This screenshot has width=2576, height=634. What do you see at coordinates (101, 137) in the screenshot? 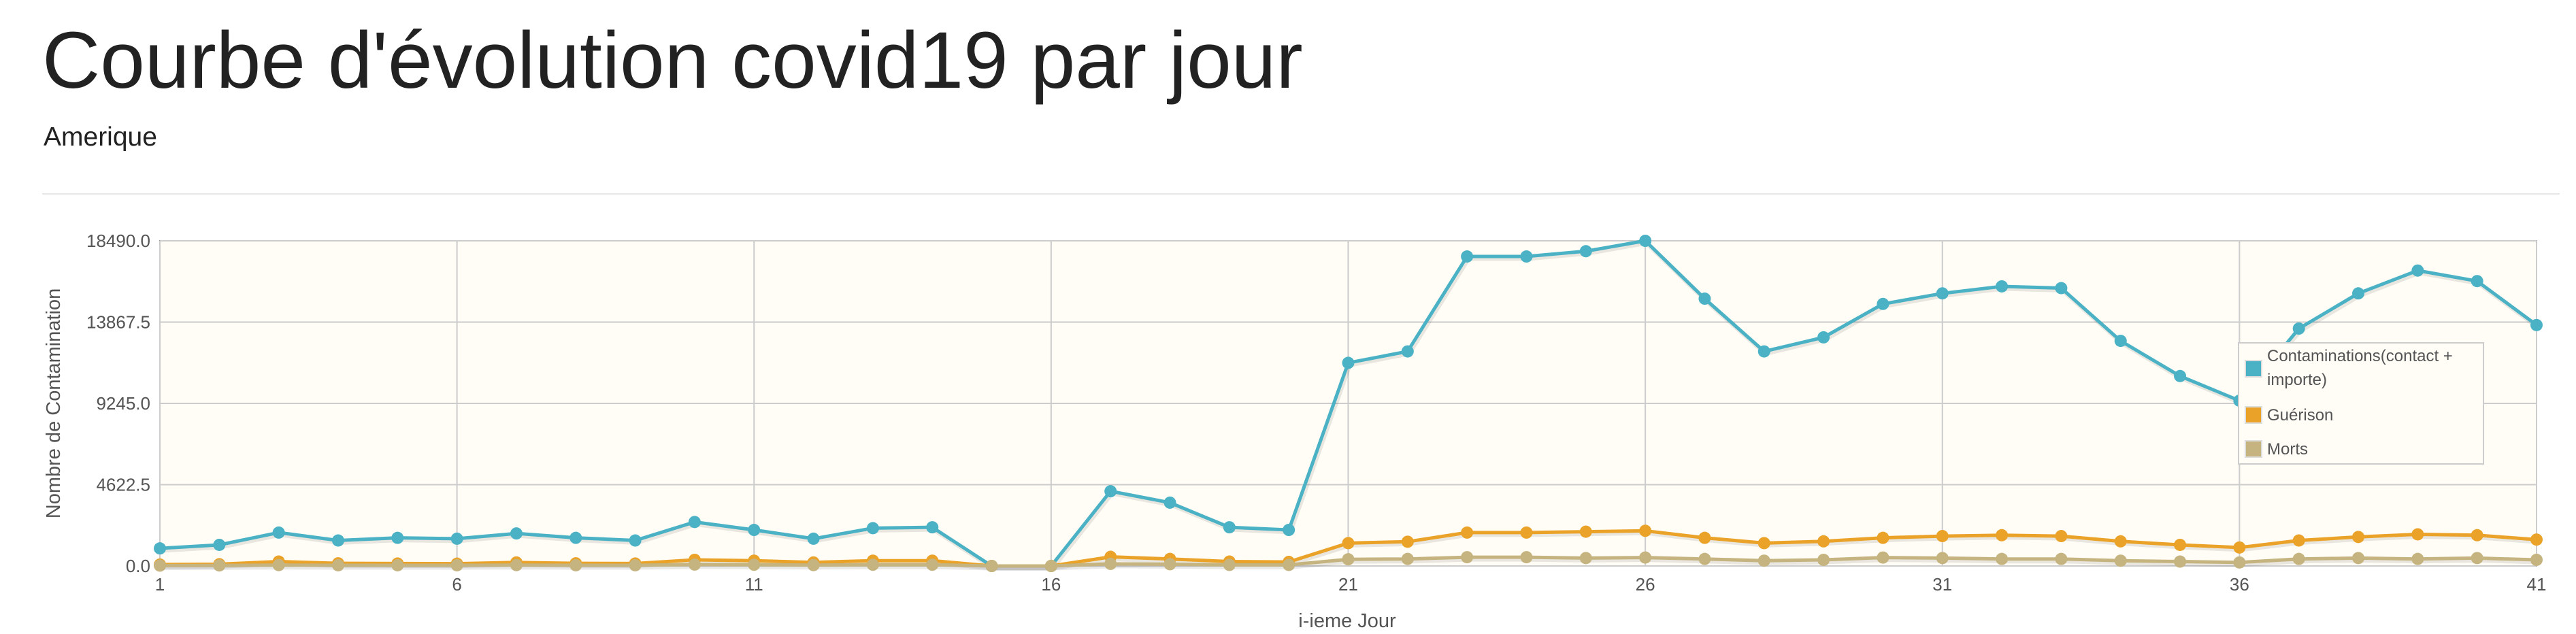
I see `page-subtitle: Amerique` at bounding box center [101, 137].